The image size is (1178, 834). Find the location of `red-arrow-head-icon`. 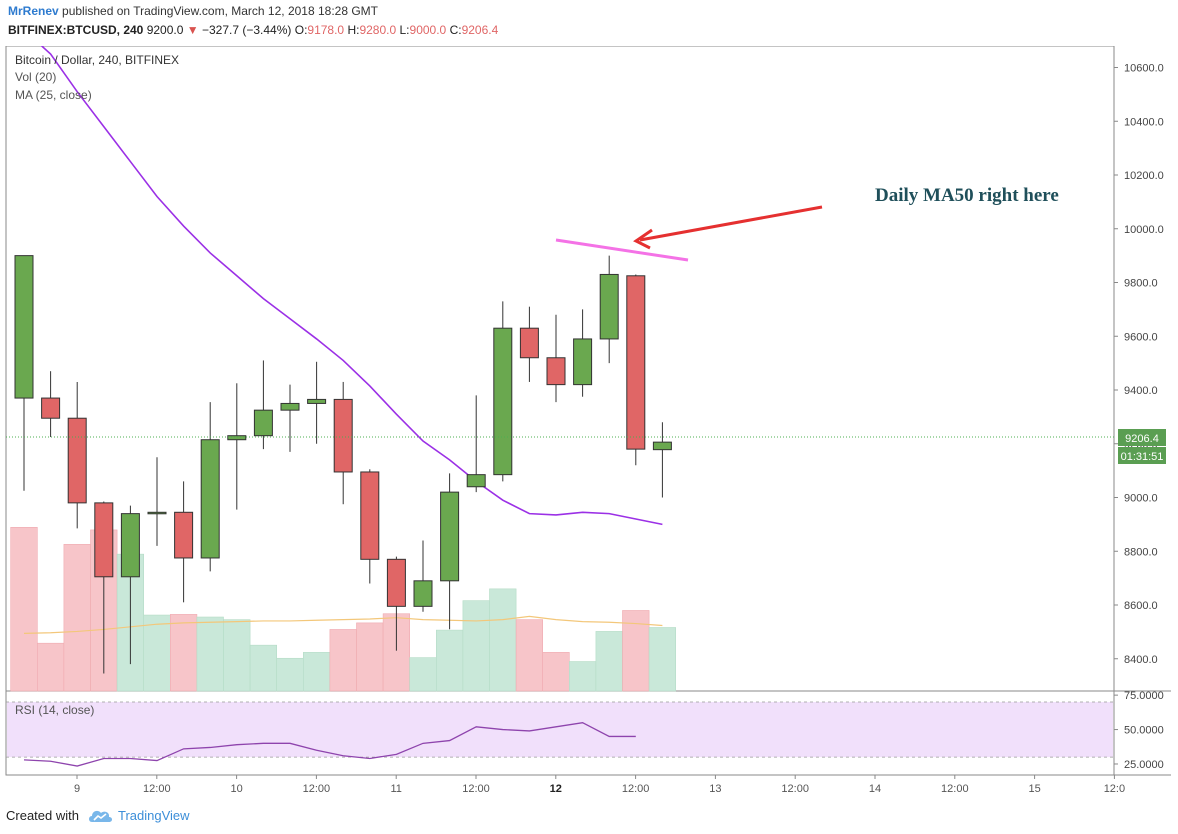

red-arrow-head-icon is located at coordinates (643, 239).